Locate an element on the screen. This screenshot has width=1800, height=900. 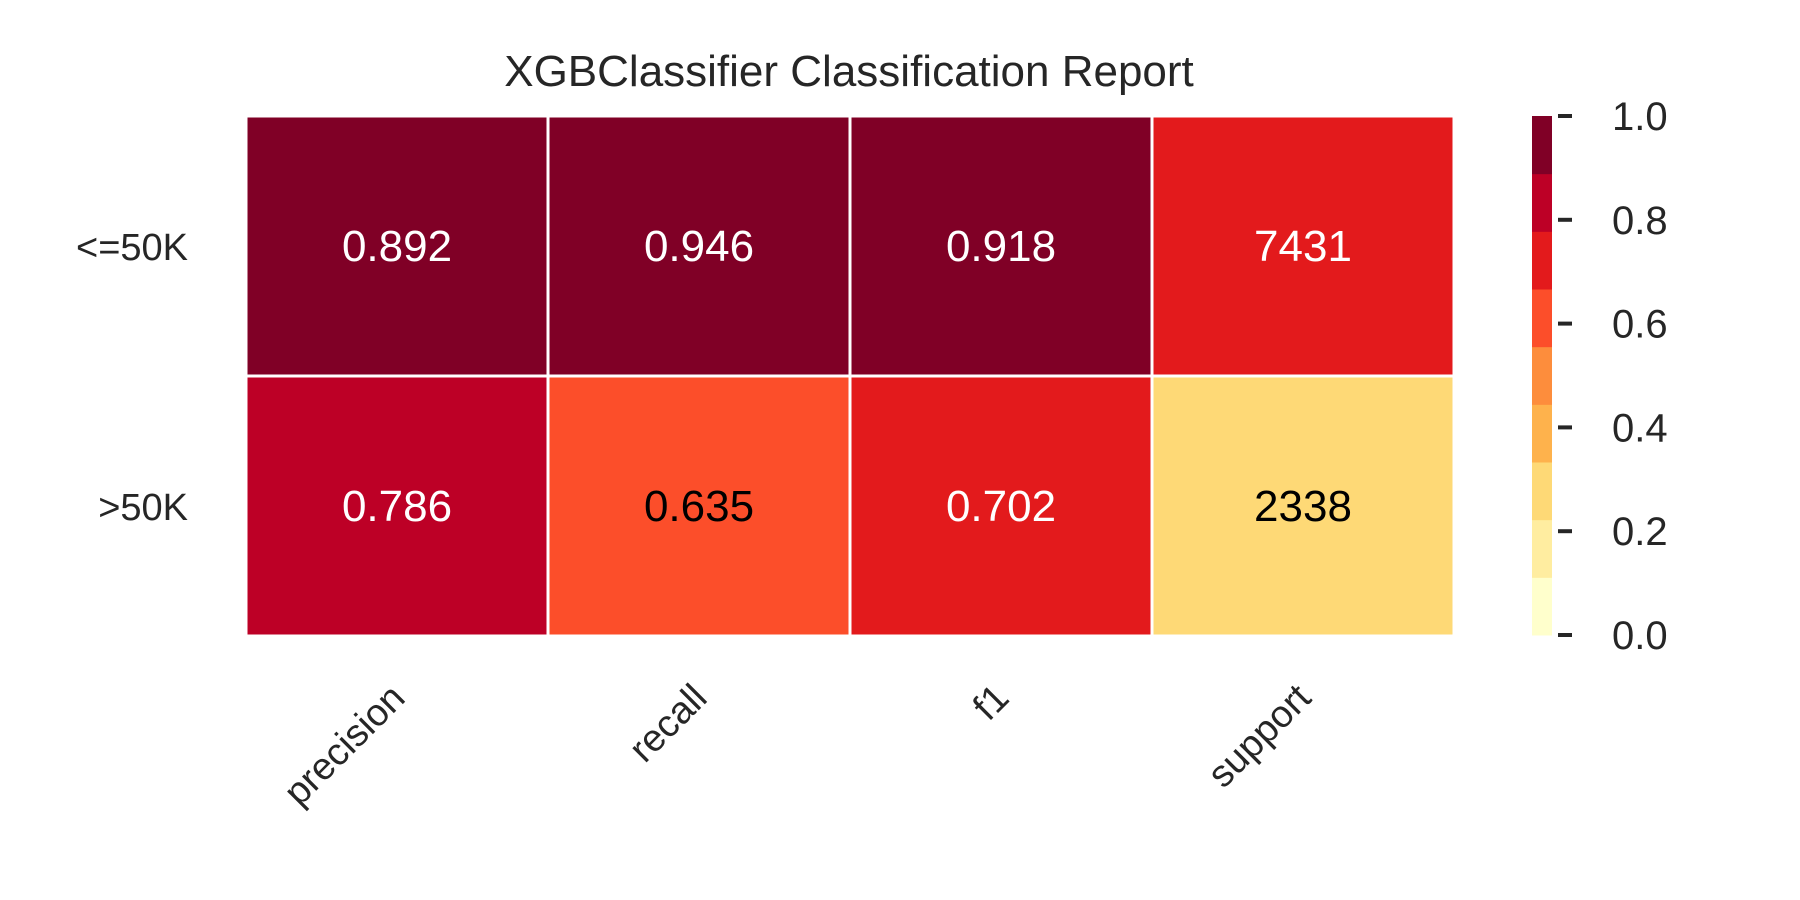
cell-value-label: 2338 is located at coordinates (1303, 506).